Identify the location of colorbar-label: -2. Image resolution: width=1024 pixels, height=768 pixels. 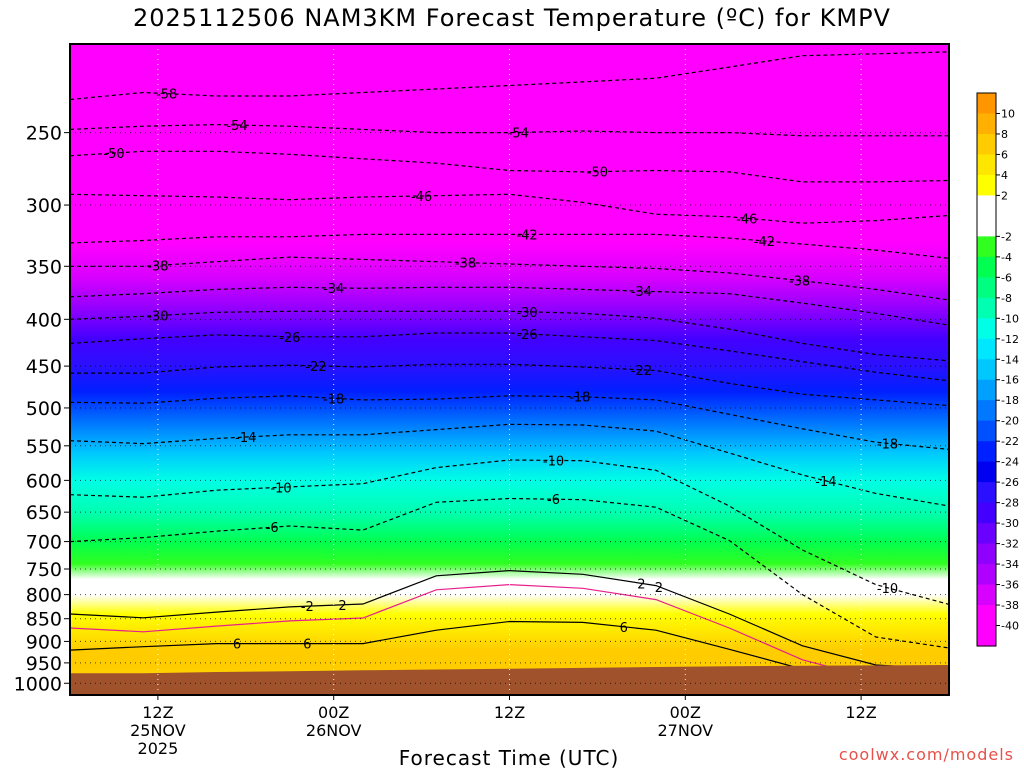
(1006, 236).